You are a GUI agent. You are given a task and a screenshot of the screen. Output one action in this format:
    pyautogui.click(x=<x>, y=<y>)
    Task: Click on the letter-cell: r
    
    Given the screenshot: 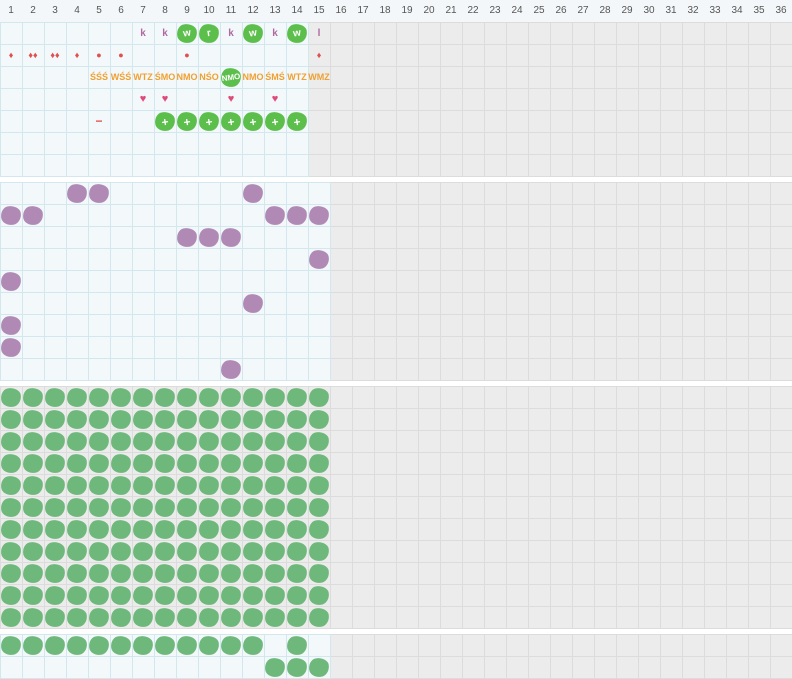 What is the action you would take?
    pyautogui.click(x=209, y=33)
    